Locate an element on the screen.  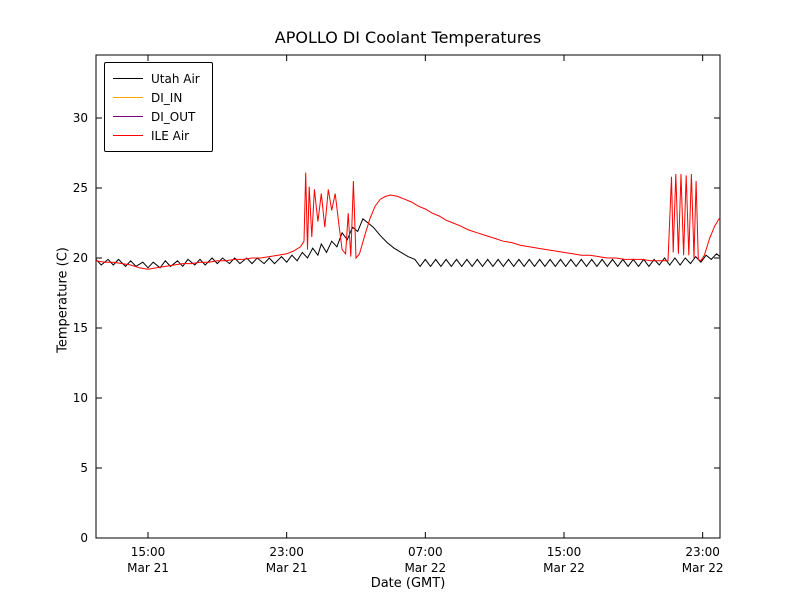
legend-item: DI_OUT is located at coordinates (156, 116).